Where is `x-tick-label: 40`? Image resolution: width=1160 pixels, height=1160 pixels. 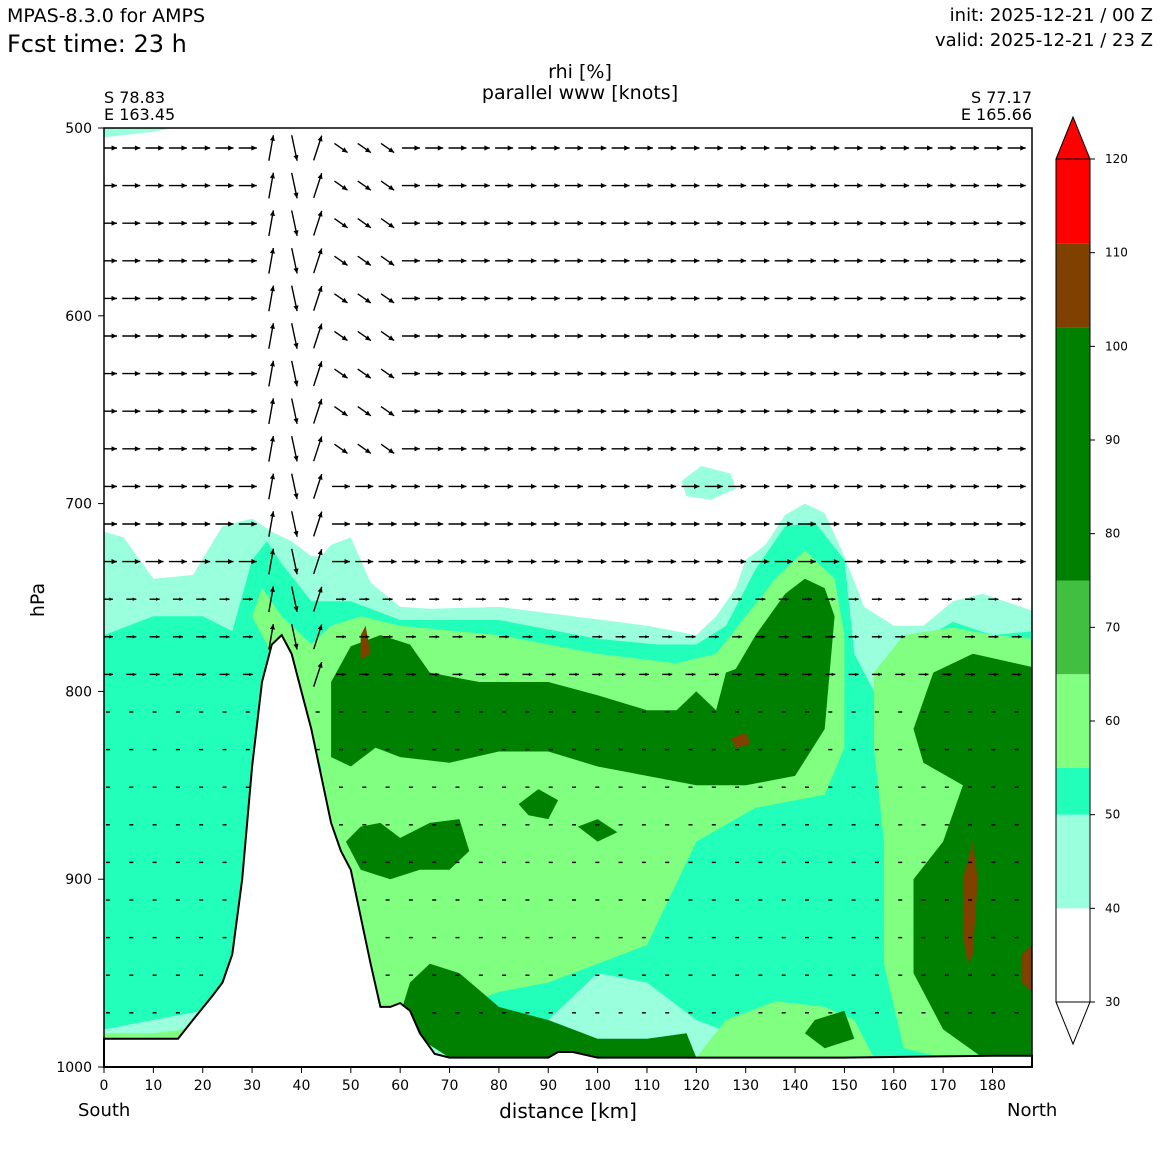
x-tick-label: 40 is located at coordinates (302, 1086).